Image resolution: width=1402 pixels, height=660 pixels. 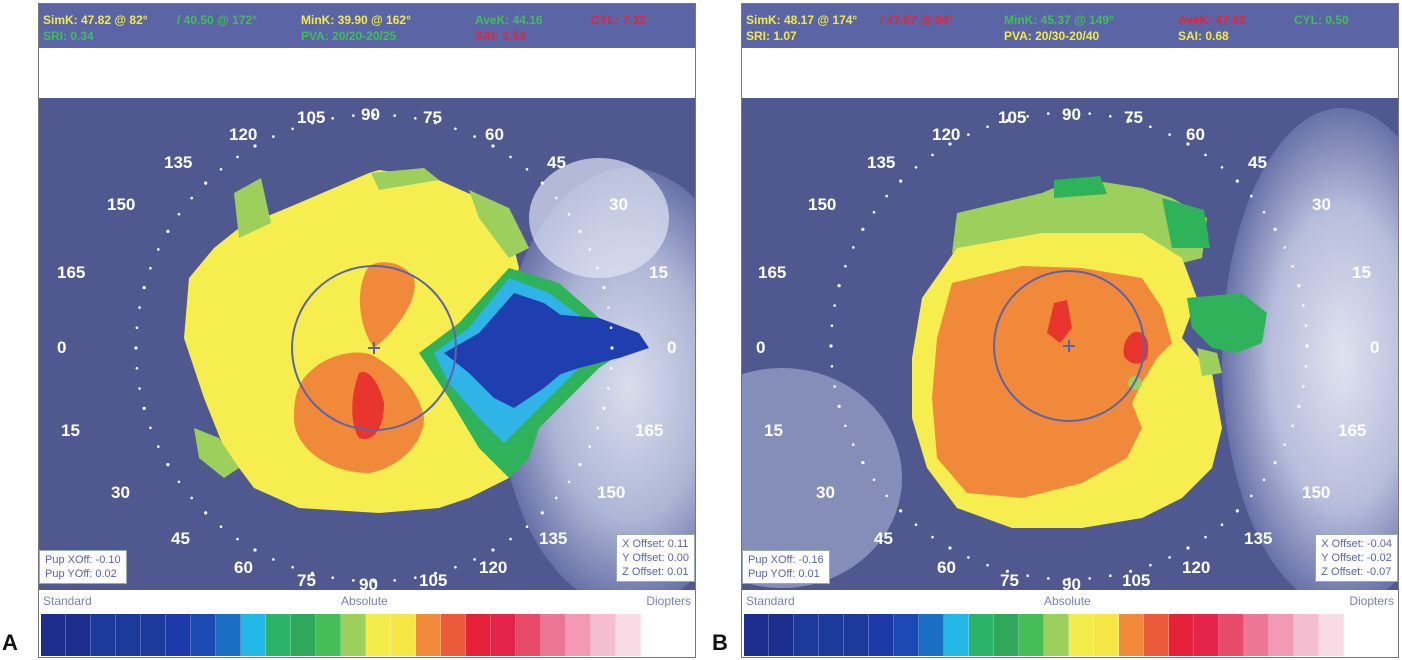 What do you see at coordinates (356, 20) in the screenshot?
I see `mink-value: MinK: 39.90 @ 162°` at bounding box center [356, 20].